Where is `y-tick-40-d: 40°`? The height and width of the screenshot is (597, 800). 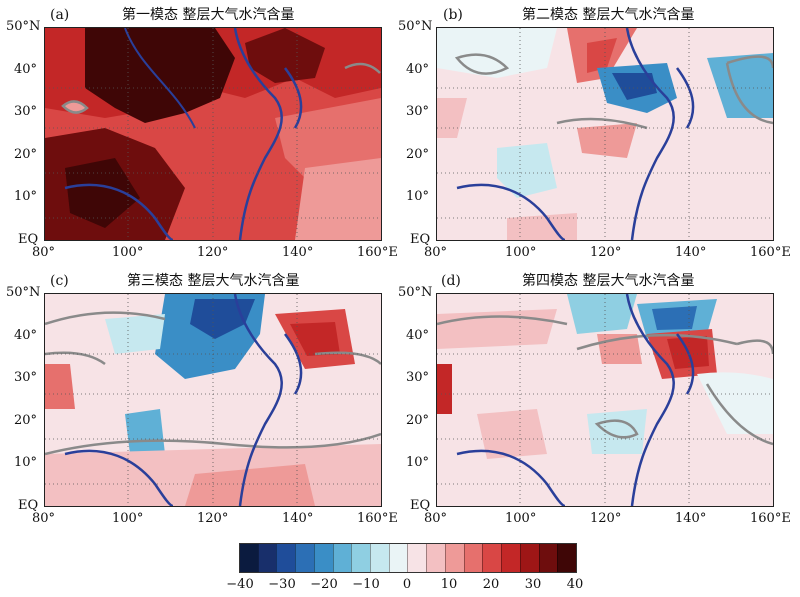 y-tick-40-d: 40° is located at coordinates (418, 335).